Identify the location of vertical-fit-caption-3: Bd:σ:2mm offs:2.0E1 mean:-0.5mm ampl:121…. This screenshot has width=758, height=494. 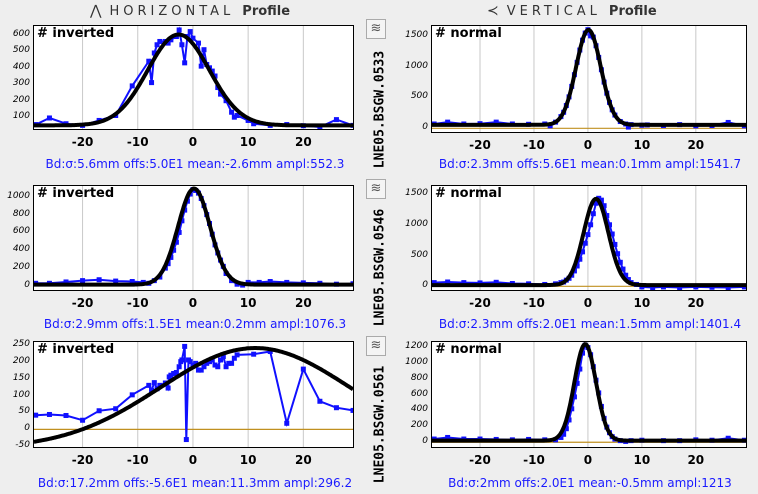
(590, 483).